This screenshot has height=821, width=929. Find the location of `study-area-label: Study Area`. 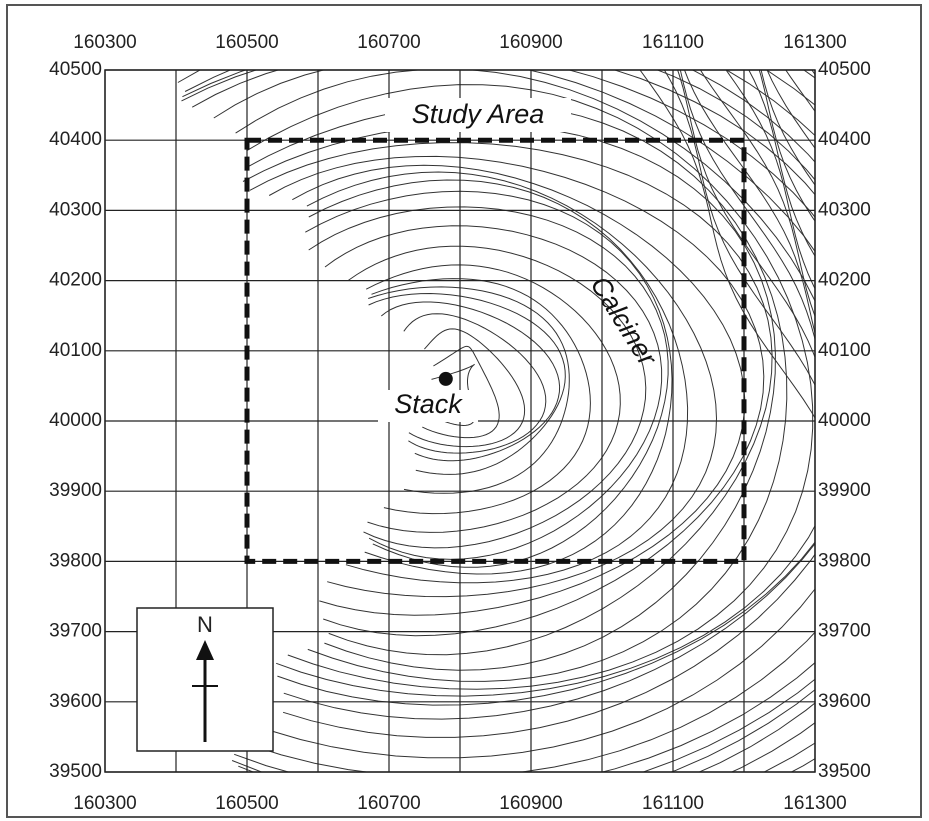

study-area-label: Study Area is located at coordinates (478, 114).